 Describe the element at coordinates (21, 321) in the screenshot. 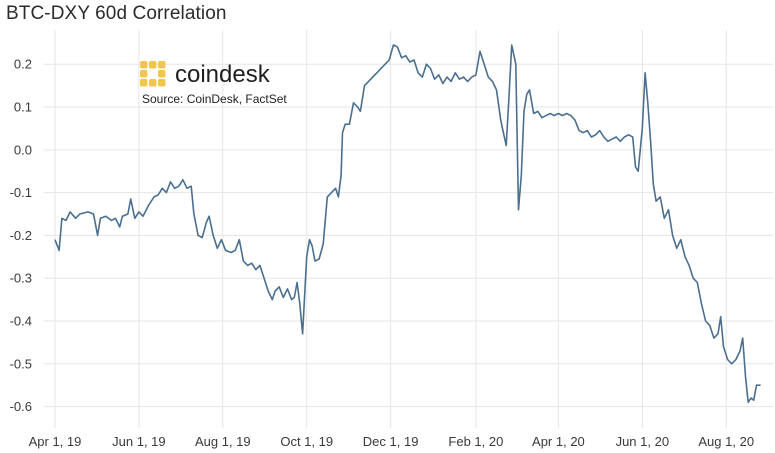

I see `y-tick-label: -0.4` at that location.